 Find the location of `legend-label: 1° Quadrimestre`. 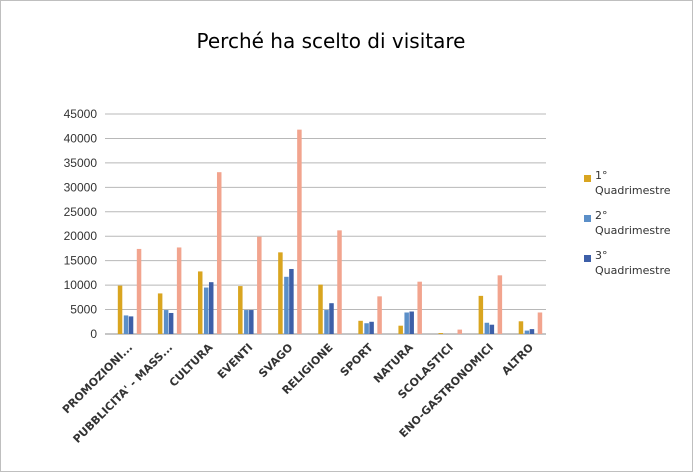

legend-label: 1° Quadrimestre is located at coordinates (633, 183).